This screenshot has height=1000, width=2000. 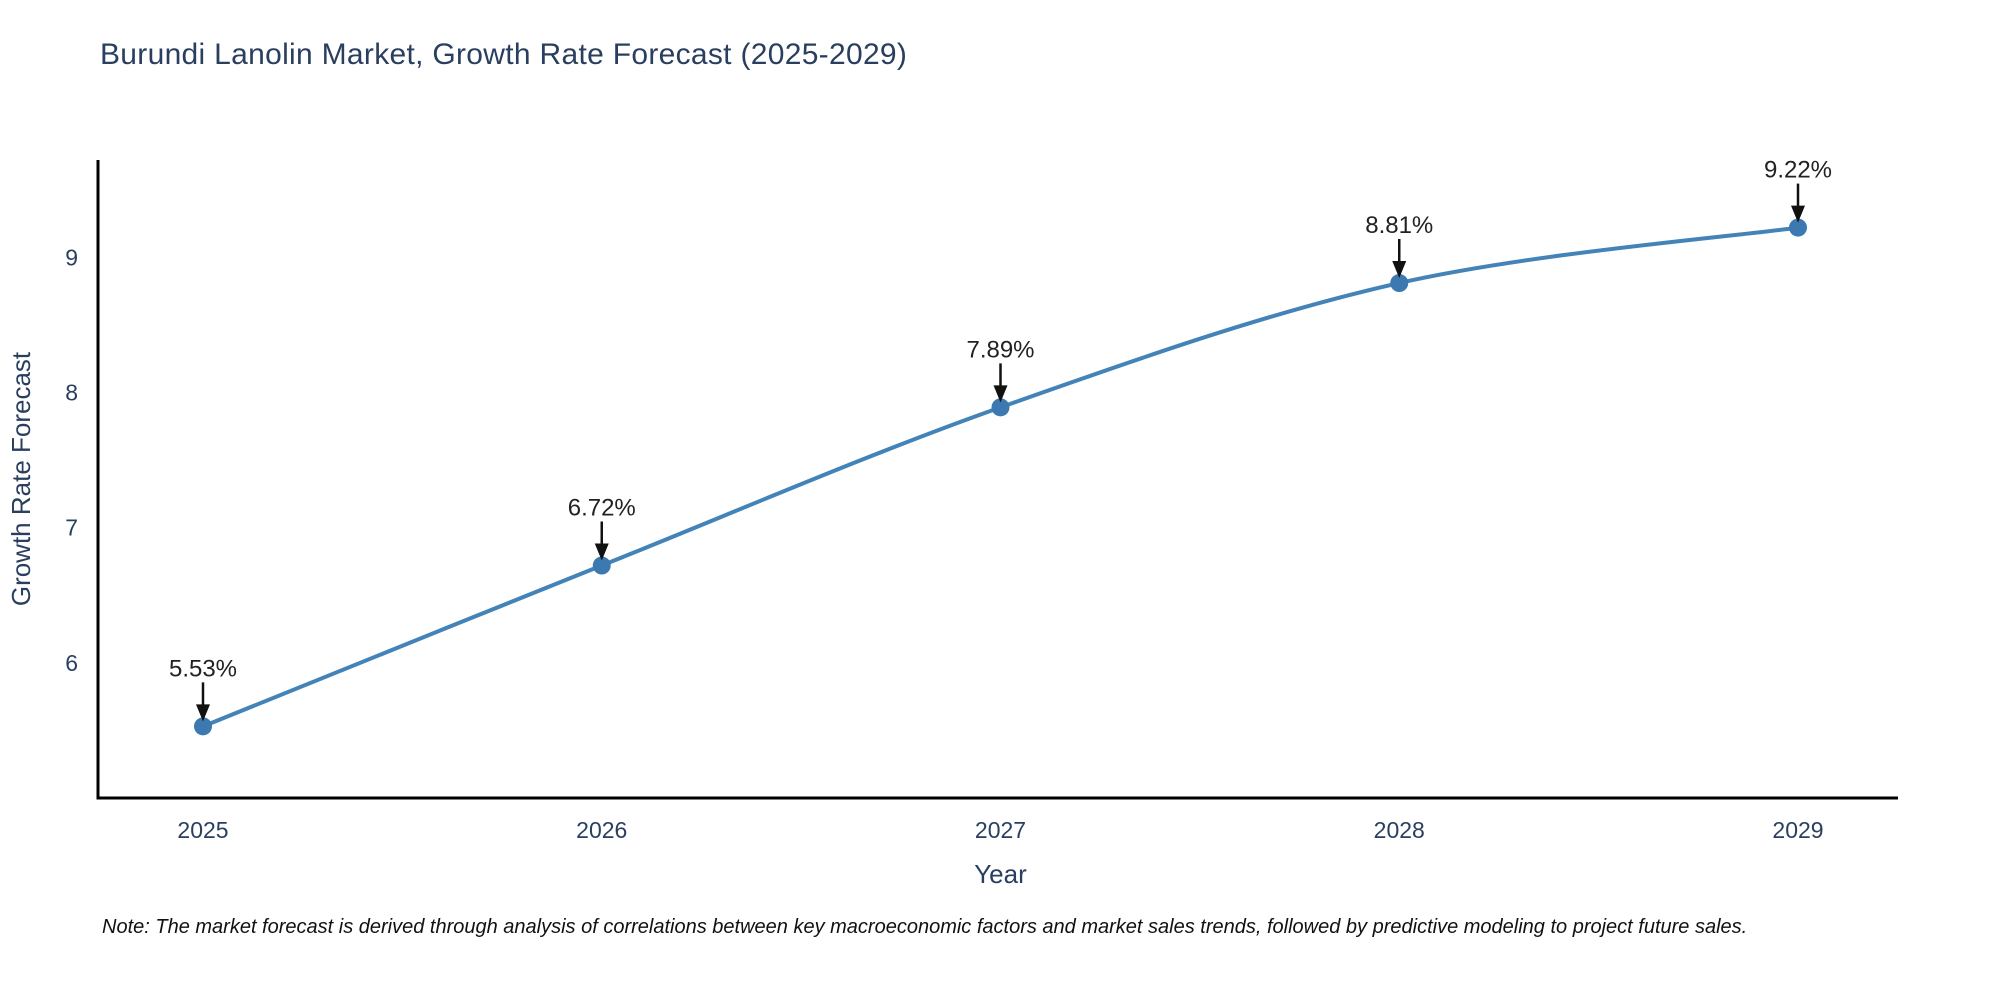 What do you see at coordinates (1399, 830) in the screenshot?
I see `x-tick-label: 2028` at bounding box center [1399, 830].